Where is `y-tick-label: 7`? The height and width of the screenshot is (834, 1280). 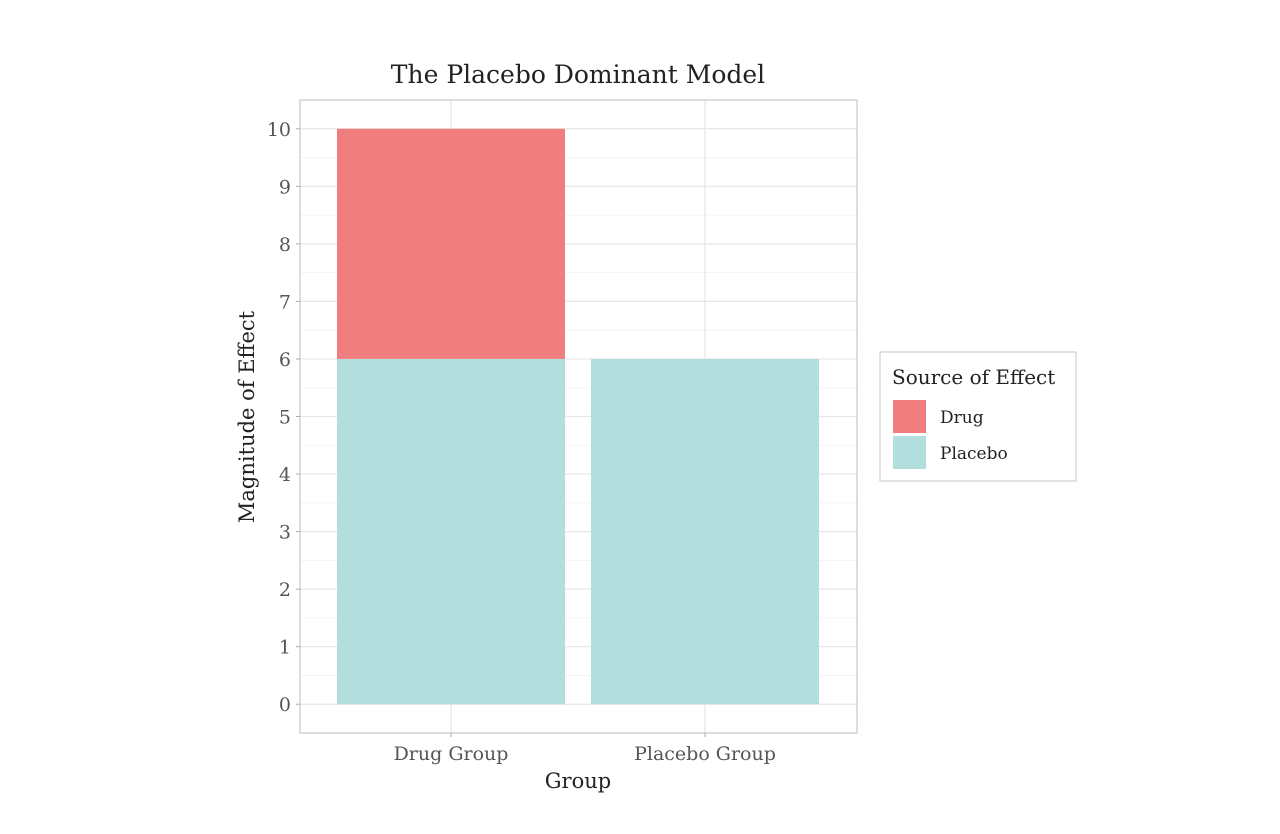 y-tick-label: 7 is located at coordinates (285, 302).